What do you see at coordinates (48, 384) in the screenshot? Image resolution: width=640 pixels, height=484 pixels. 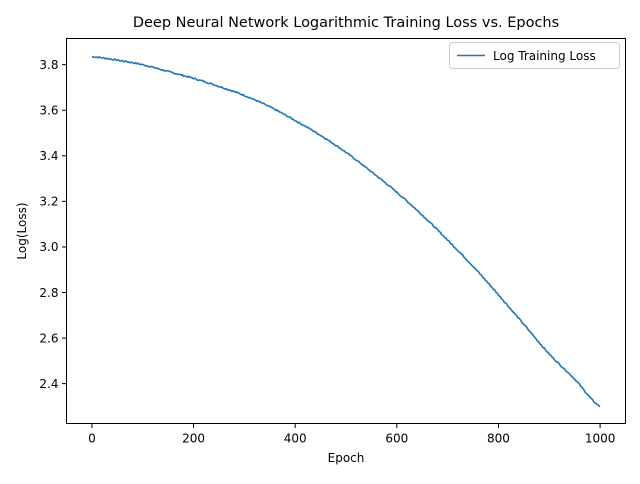 I see `y-tick-label: 2.4` at bounding box center [48, 384].